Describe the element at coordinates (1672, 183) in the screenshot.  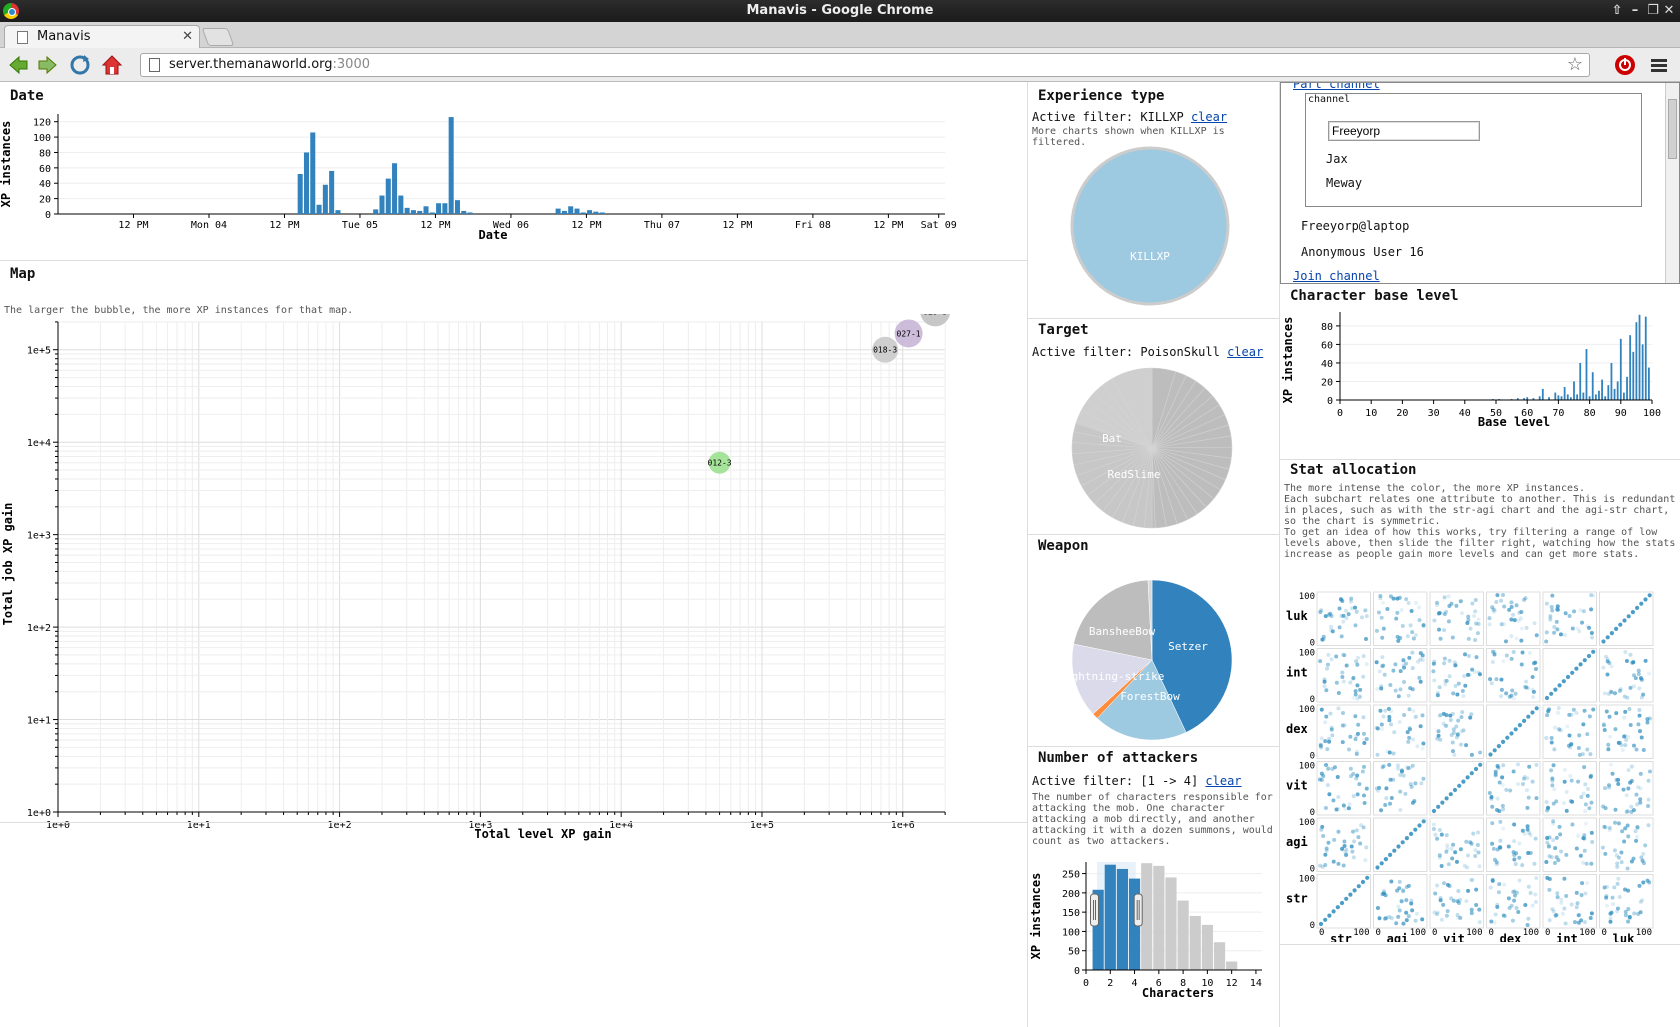
I see `chat-scrollbar` at that location.